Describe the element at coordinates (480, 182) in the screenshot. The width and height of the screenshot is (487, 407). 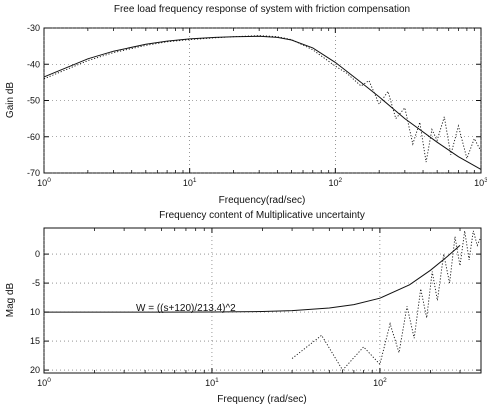
I see `x-tick-label: 10³` at that location.